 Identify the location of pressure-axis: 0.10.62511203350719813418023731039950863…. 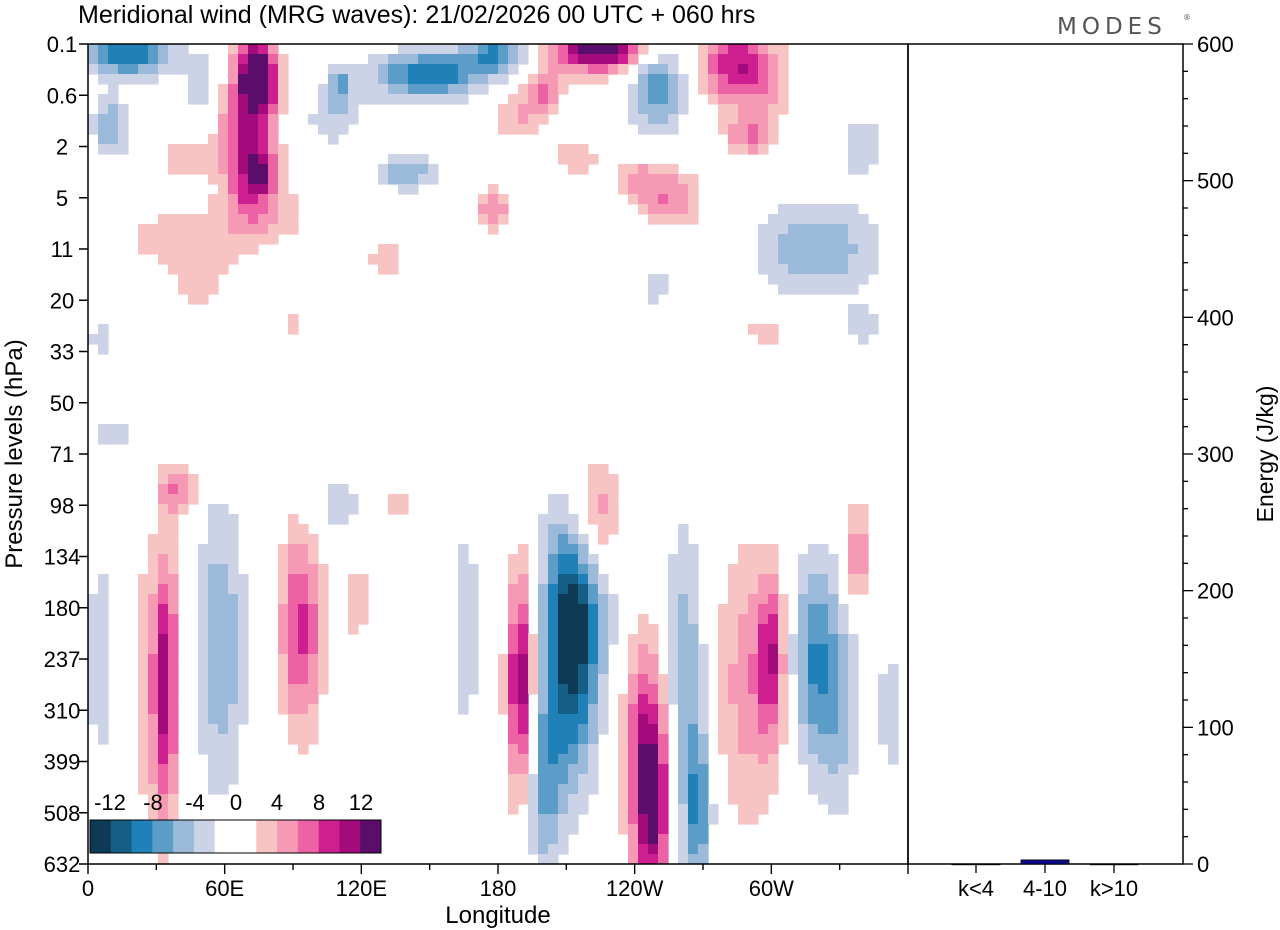
(66, 454).